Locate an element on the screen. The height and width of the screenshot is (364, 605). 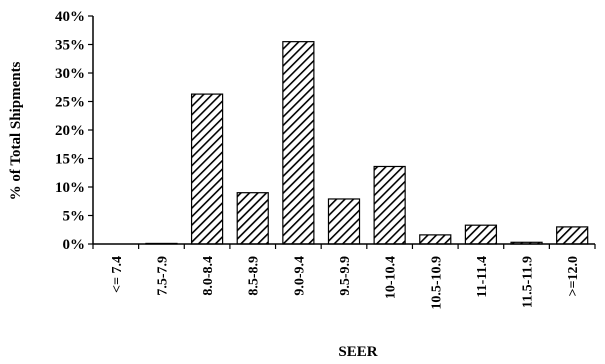
x-tick-label: <= 7.4 is located at coordinates (117, 274).